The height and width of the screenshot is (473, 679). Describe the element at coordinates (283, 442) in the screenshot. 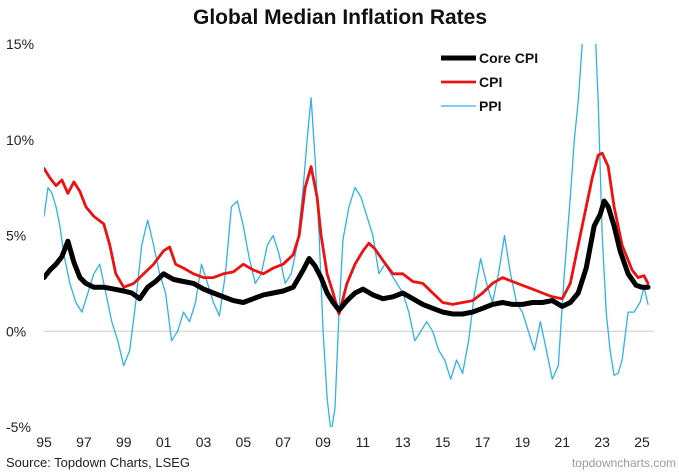

I see `x-tick-label: 07` at that location.